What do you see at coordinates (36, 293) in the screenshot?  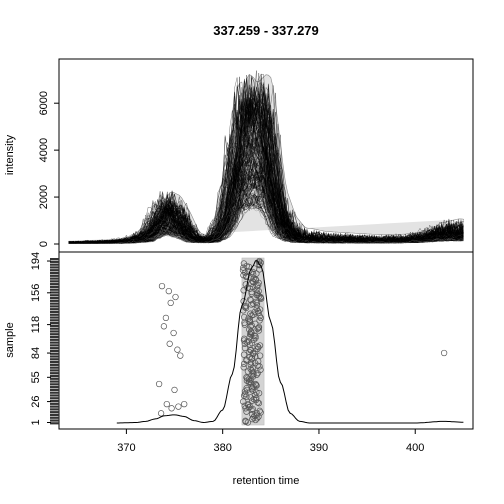 I see `sample-y-tick-label: 156` at bounding box center [36, 293].